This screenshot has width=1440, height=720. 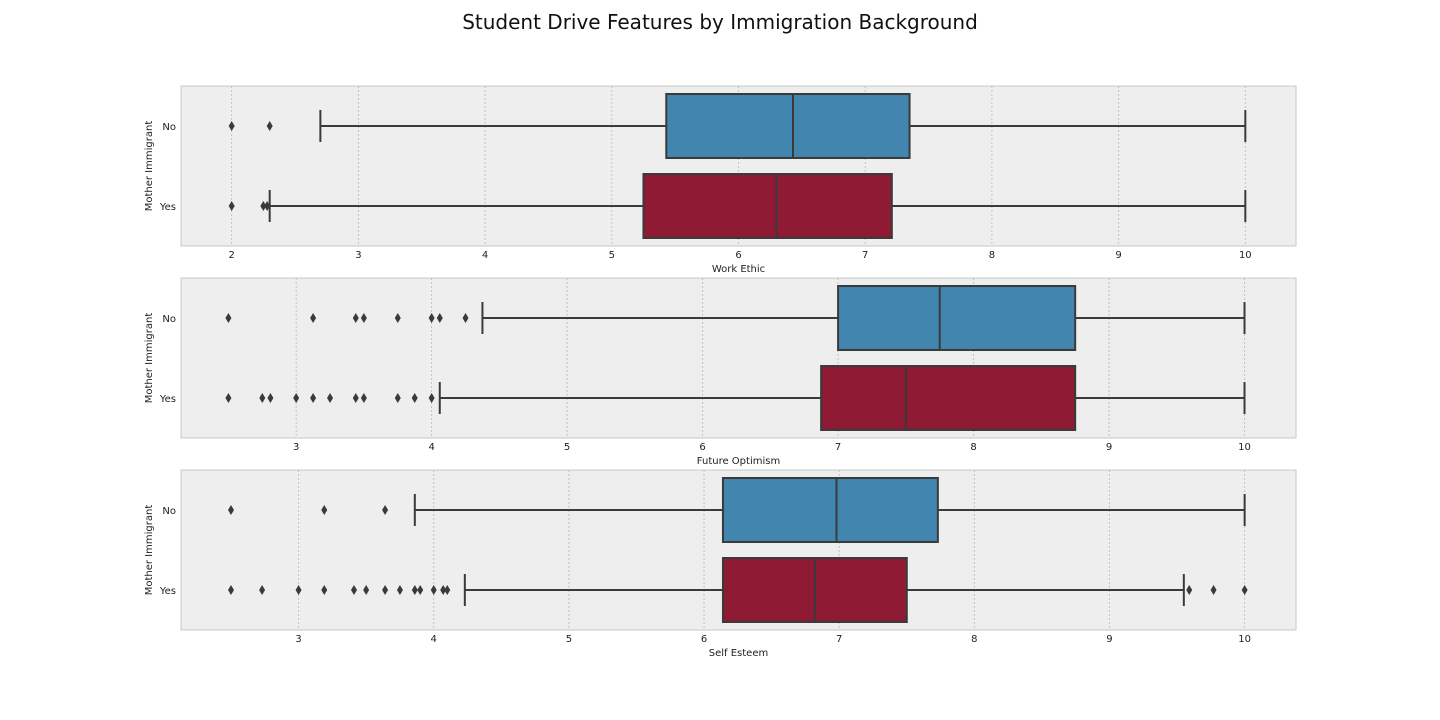 I want to click on x-axis-label: Work Ethic, so click(x=738, y=269).